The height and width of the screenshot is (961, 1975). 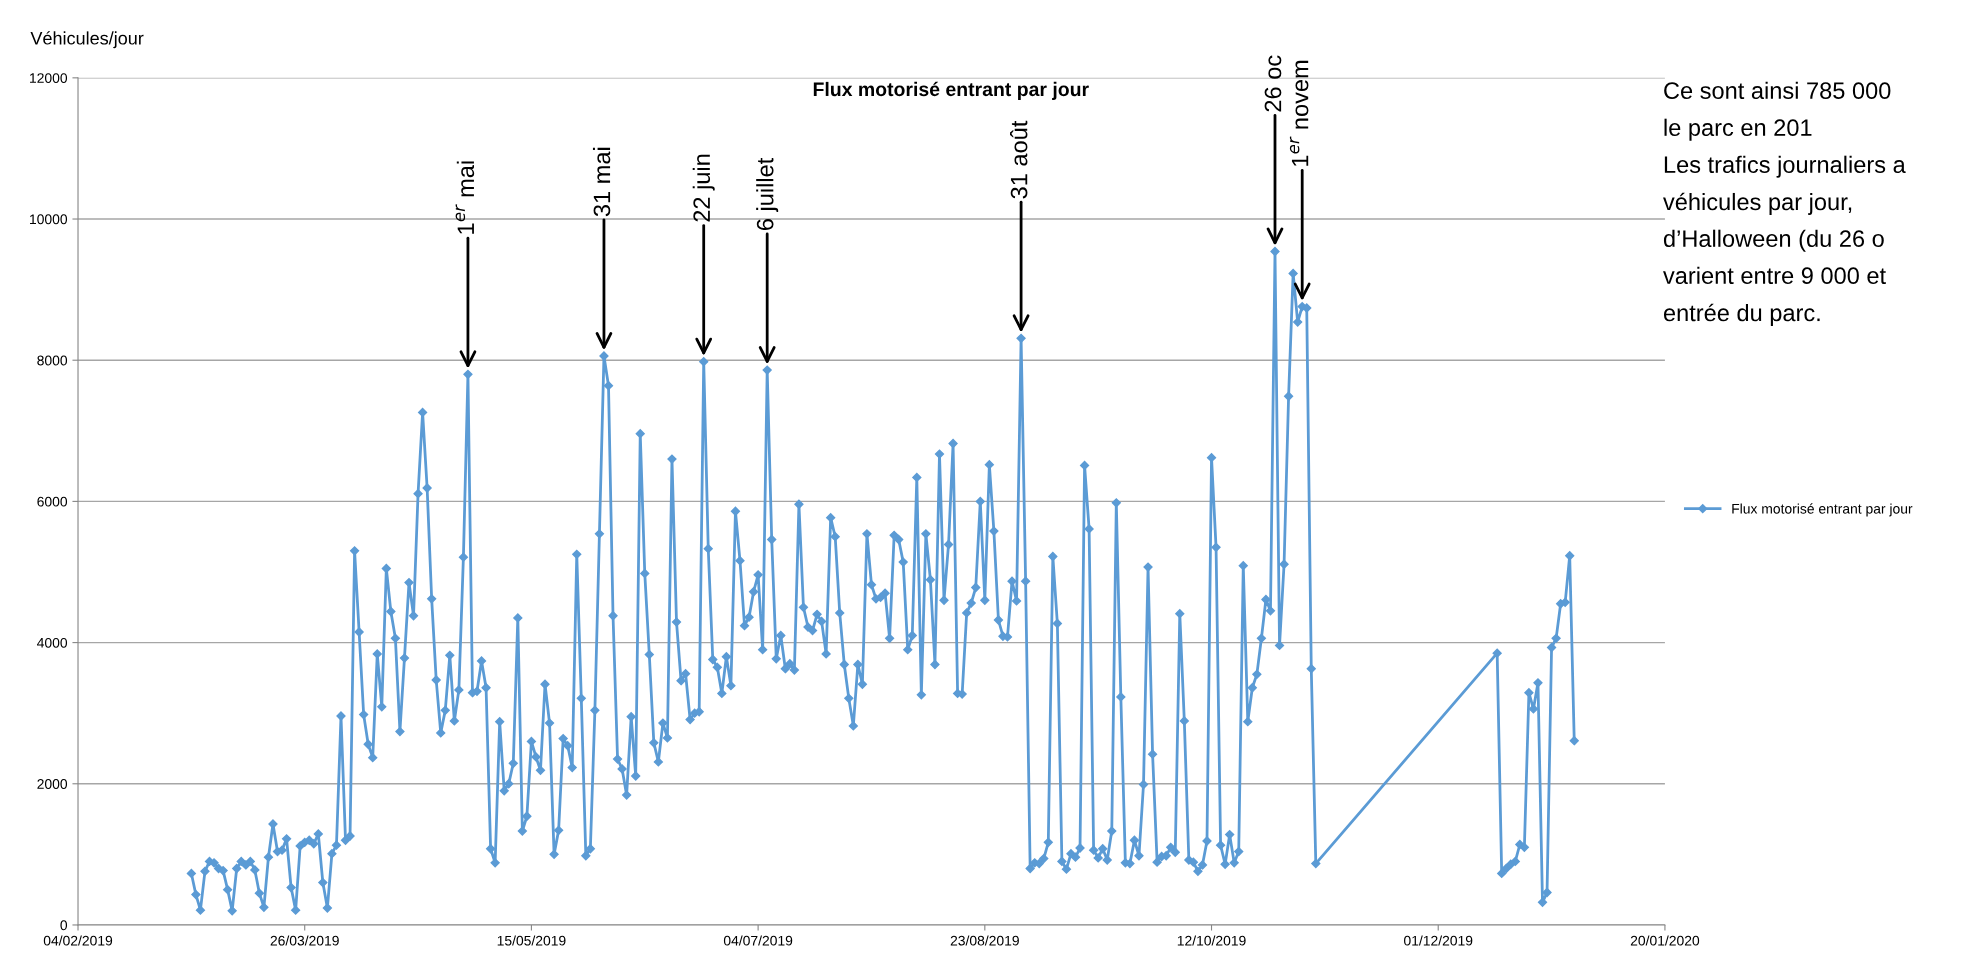 What do you see at coordinates (52, 360) in the screenshot?
I see `y-tick-label: 8000` at bounding box center [52, 360].